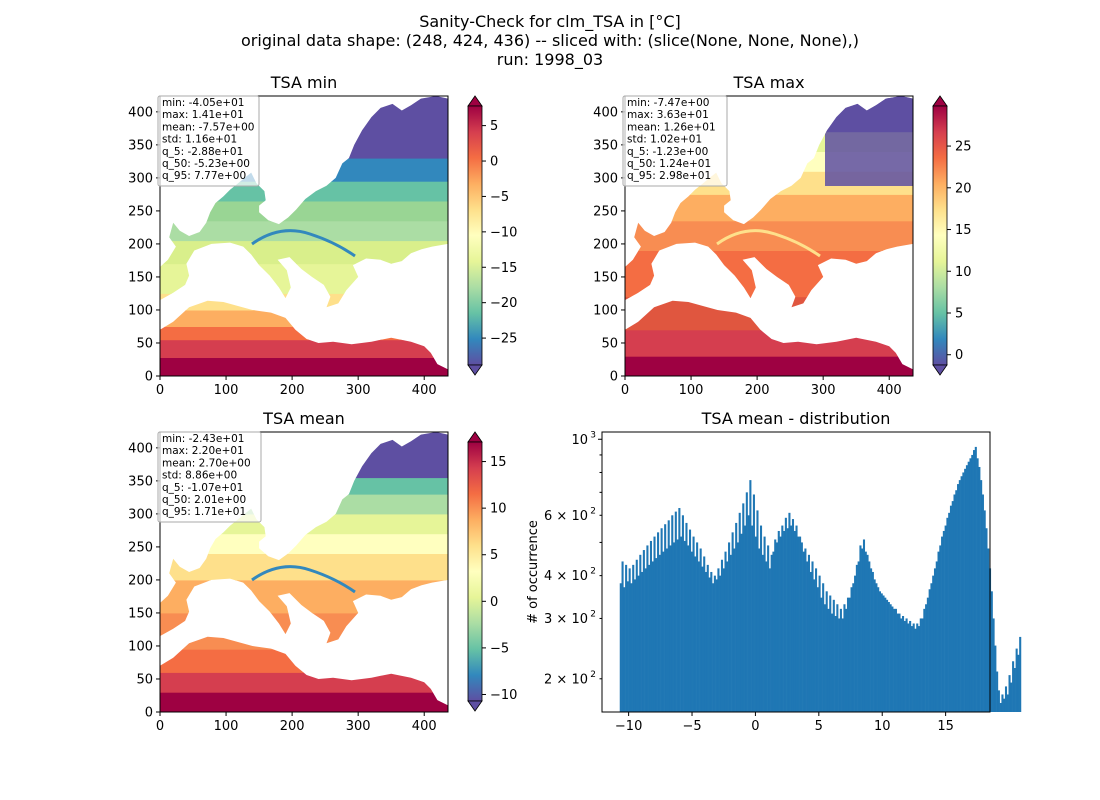 The width and height of the screenshot is (1100, 800). I want to click on stats-line: max: 1.41e+01, so click(203, 115).